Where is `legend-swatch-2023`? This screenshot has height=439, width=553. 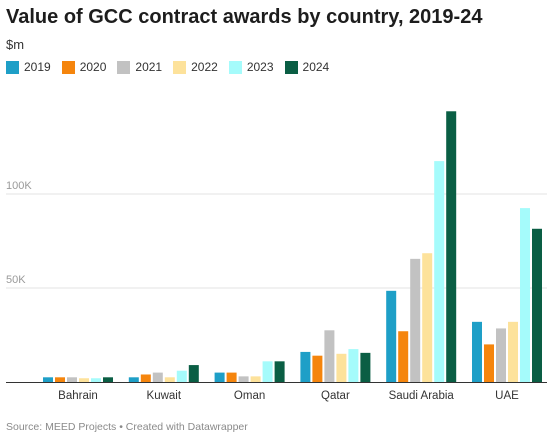
legend-swatch-2023 is located at coordinates (235, 67).